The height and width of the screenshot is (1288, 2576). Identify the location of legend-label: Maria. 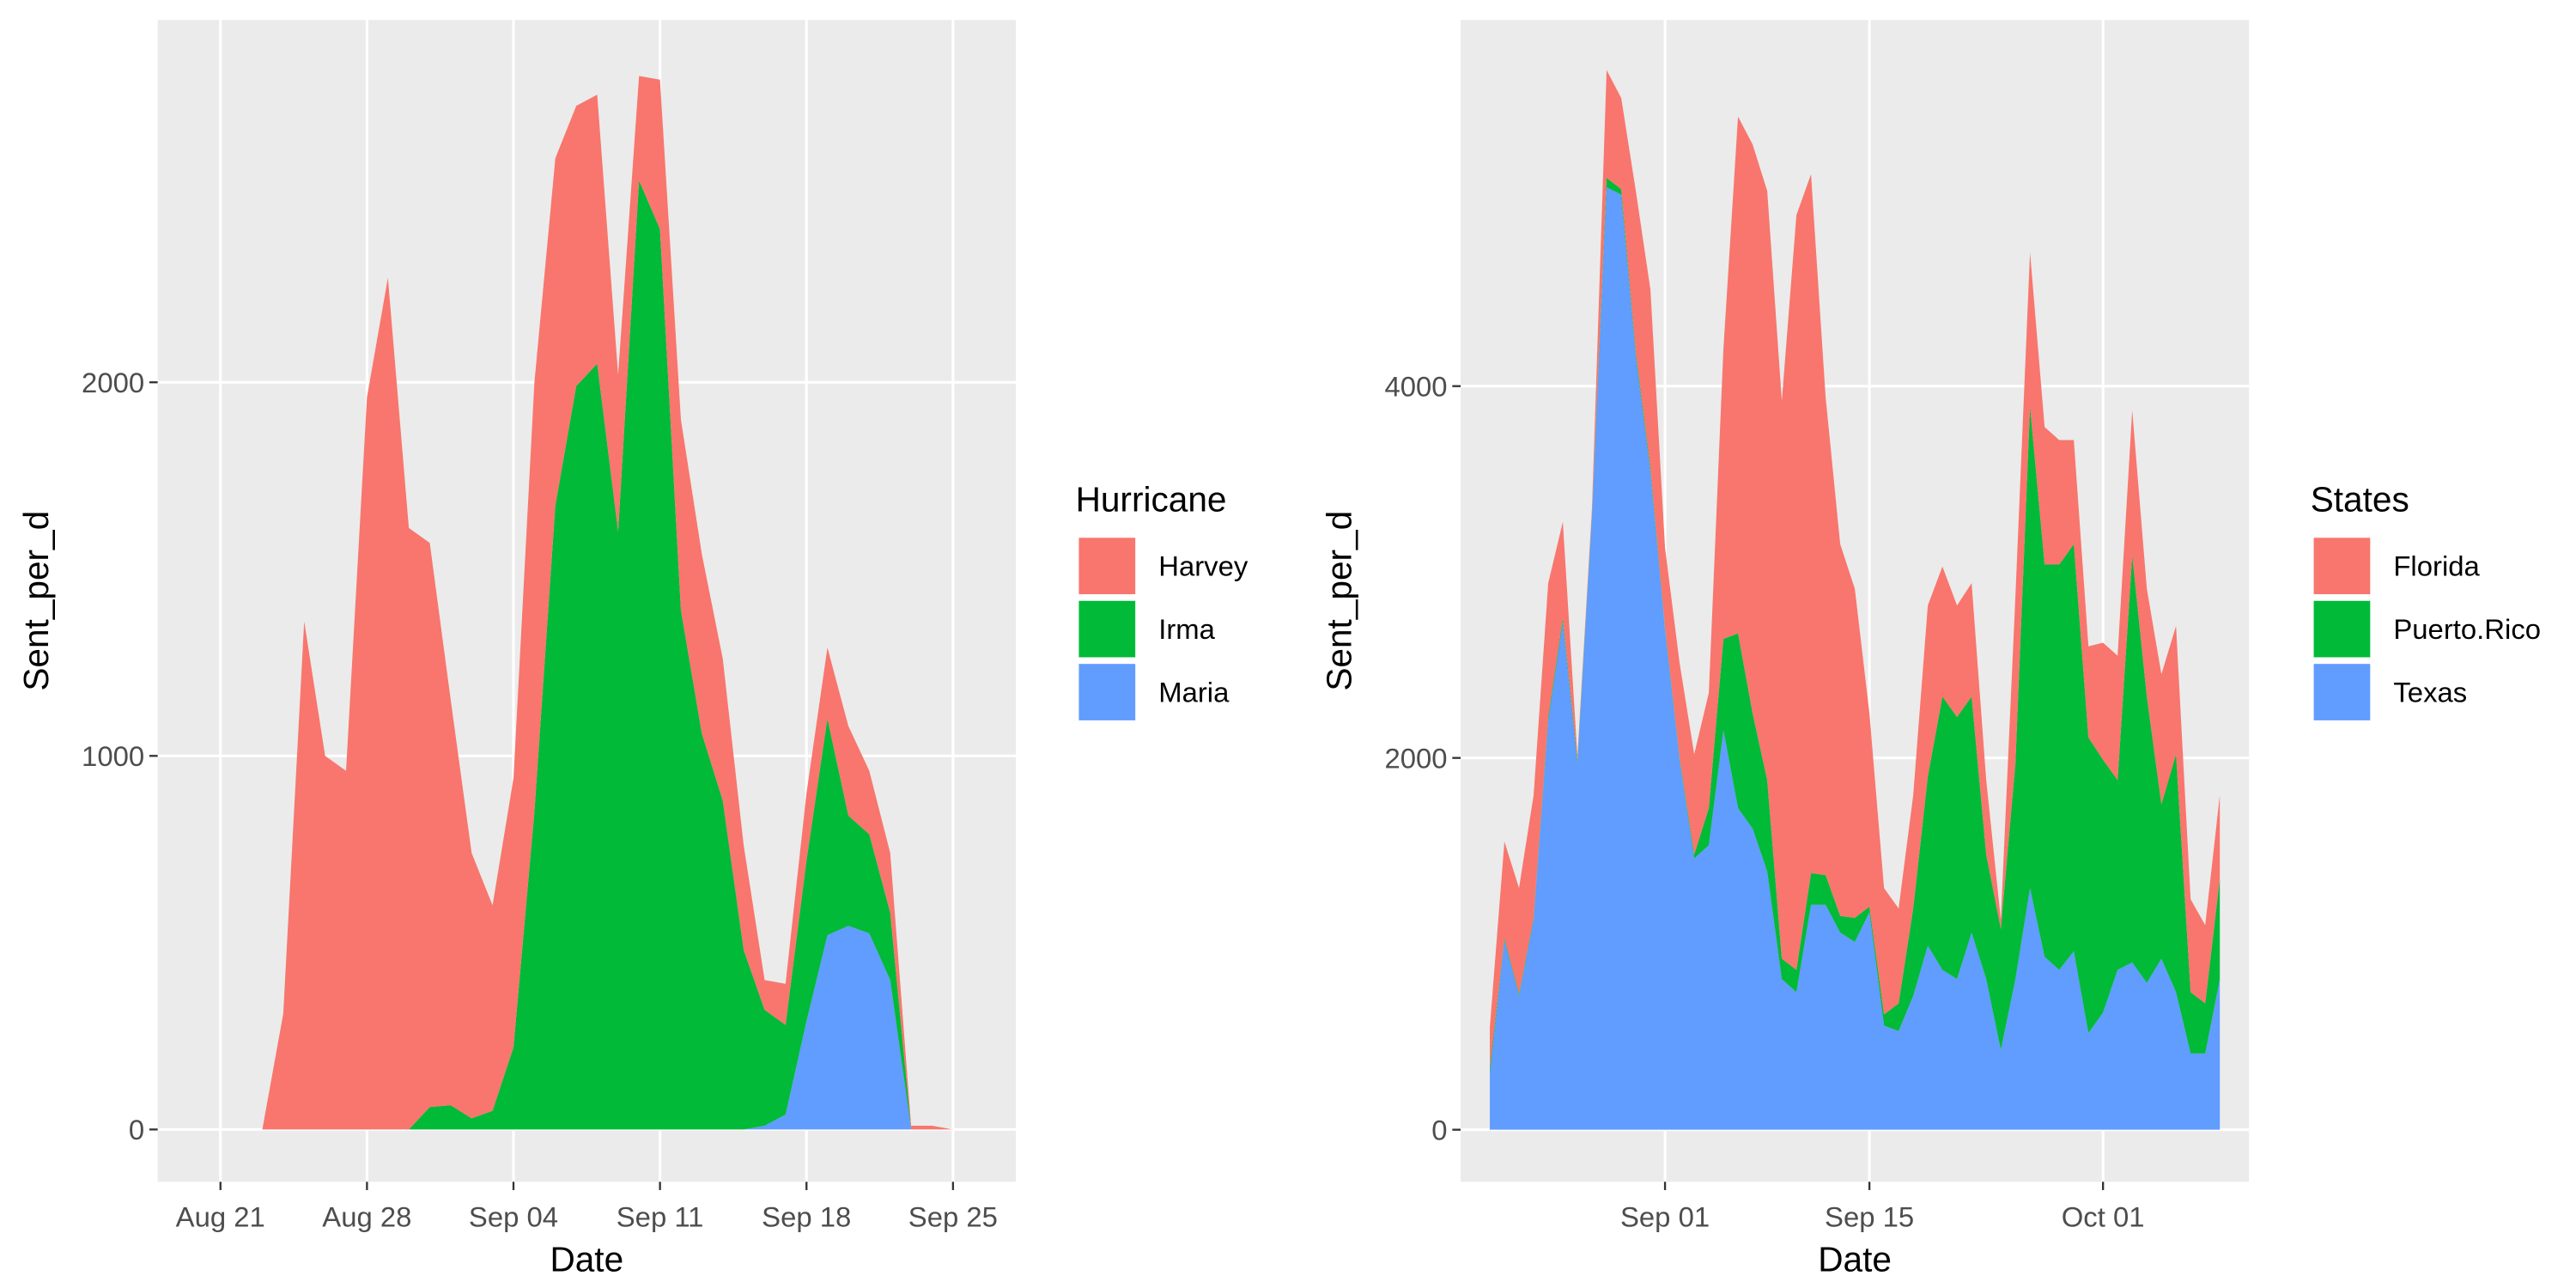
(1194, 693).